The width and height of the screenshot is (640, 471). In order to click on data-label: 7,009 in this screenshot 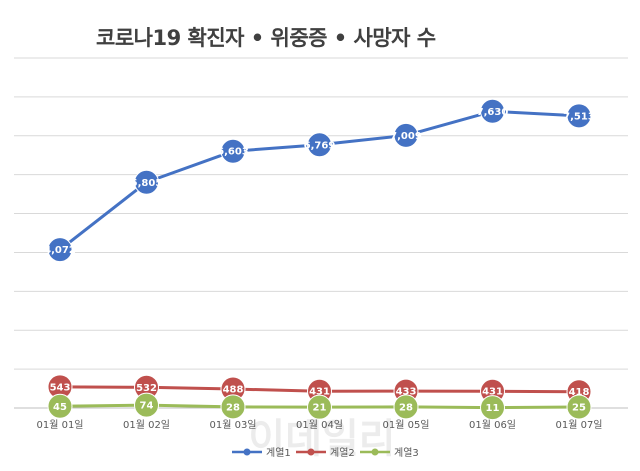, I will do `click(406, 136)`.